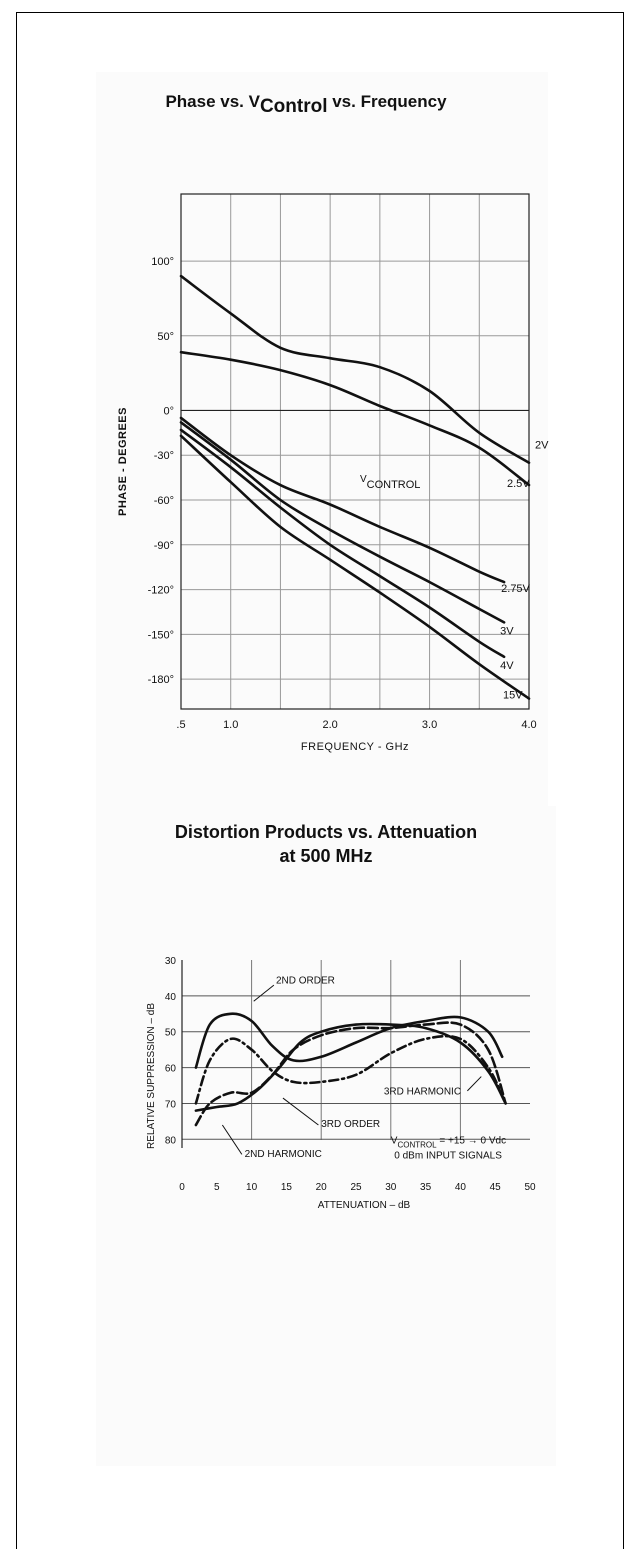 The image size is (631, 1549). What do you see at coordinates (515, 589) in the screenshot?
I see `series-label: 2.75V` at bounding box center [515, 589].